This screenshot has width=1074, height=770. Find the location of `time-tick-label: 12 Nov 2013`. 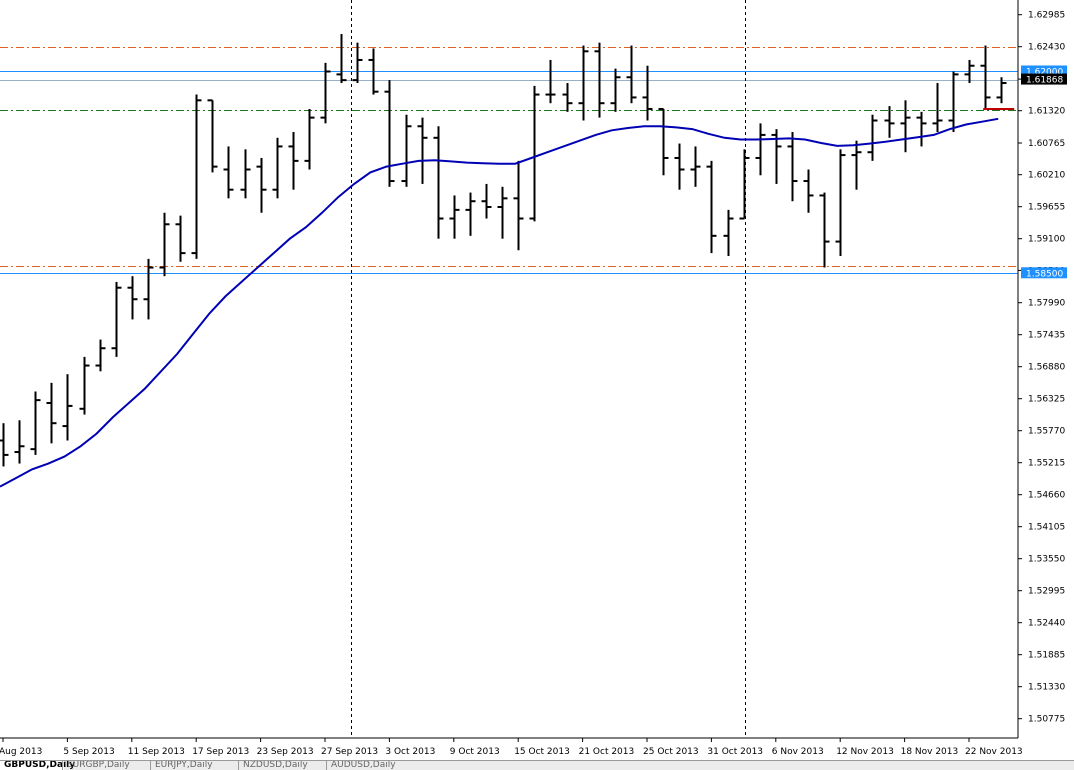

time-tick-label: 12 Nov 2013 is located at coordinates (865, 752).